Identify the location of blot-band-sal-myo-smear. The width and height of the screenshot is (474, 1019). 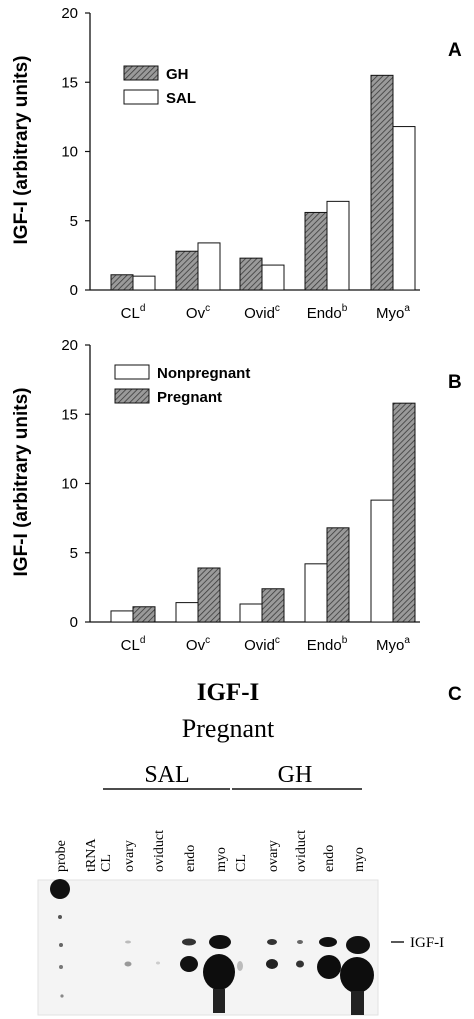
(219, 1001).